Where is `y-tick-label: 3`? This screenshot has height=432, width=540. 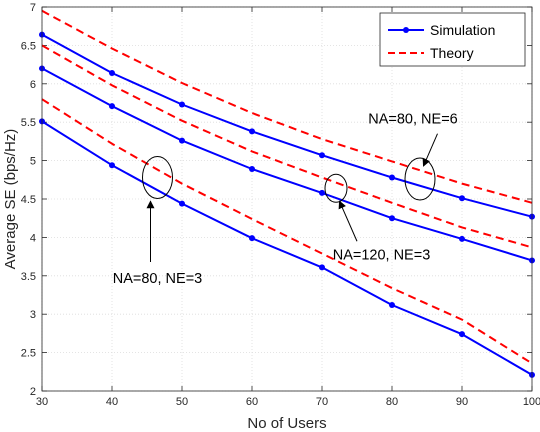 y-tick-label: 3 is located at coordinates (33, 315).